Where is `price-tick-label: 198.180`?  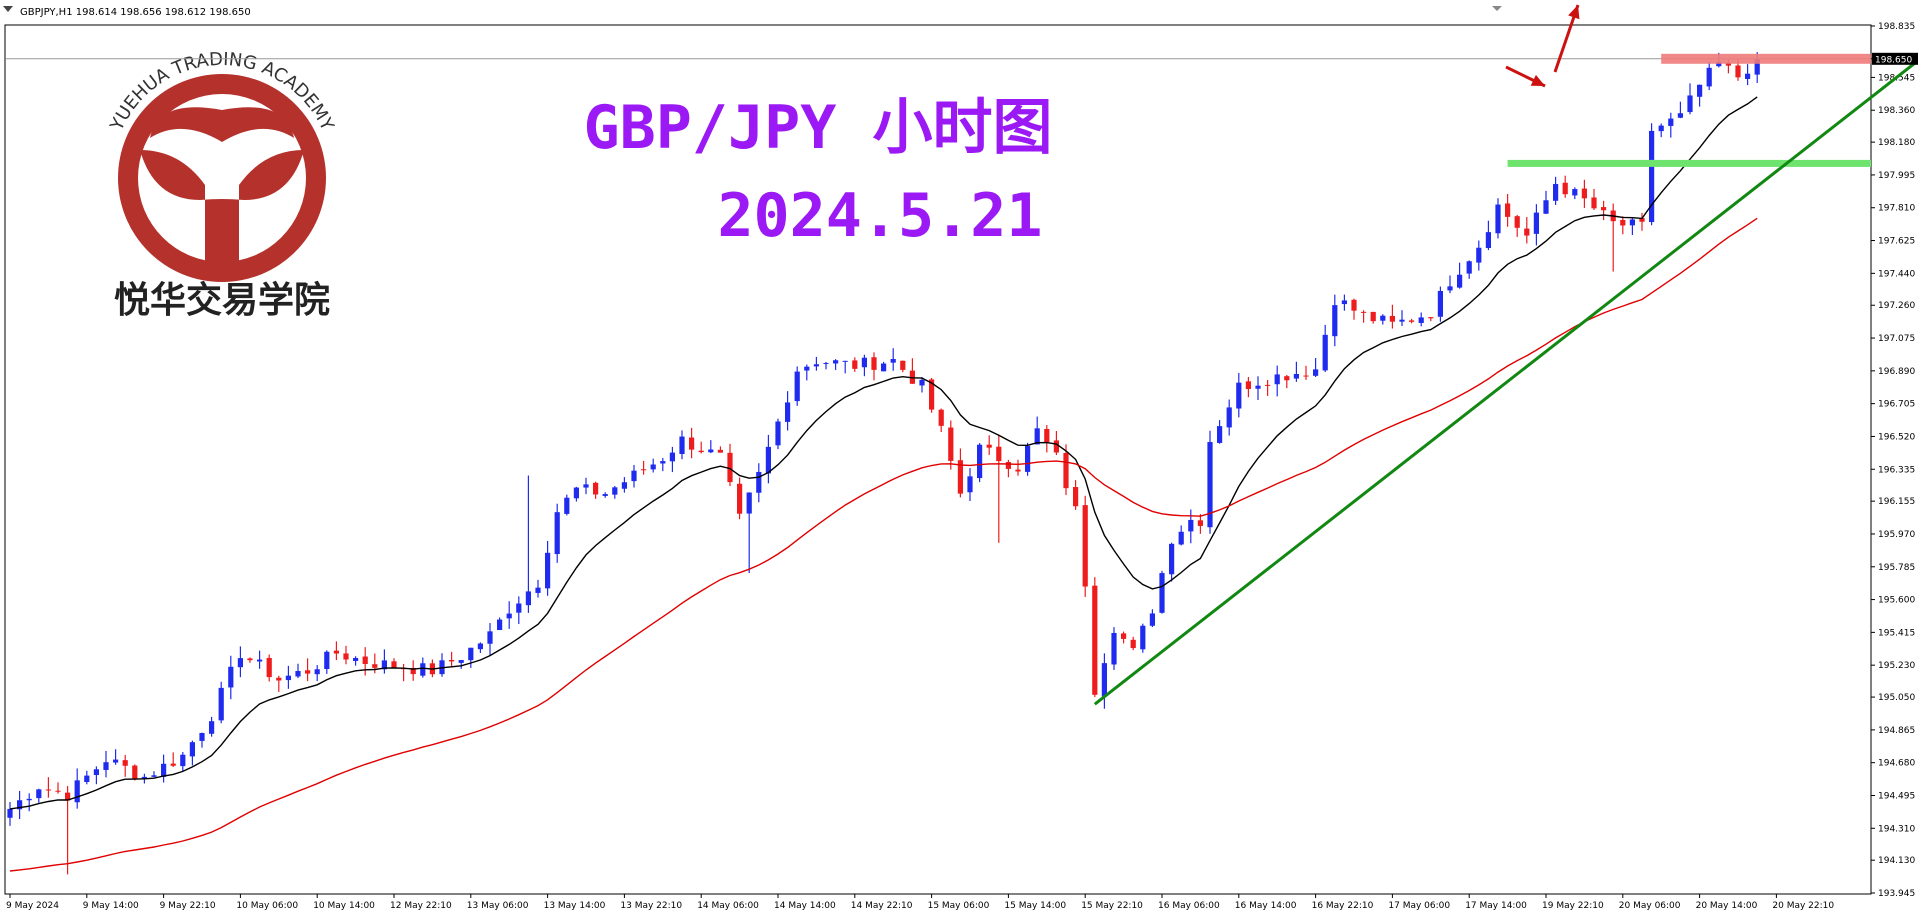 price-tick-label: 198.180 is located at coordinates (1896, 143).